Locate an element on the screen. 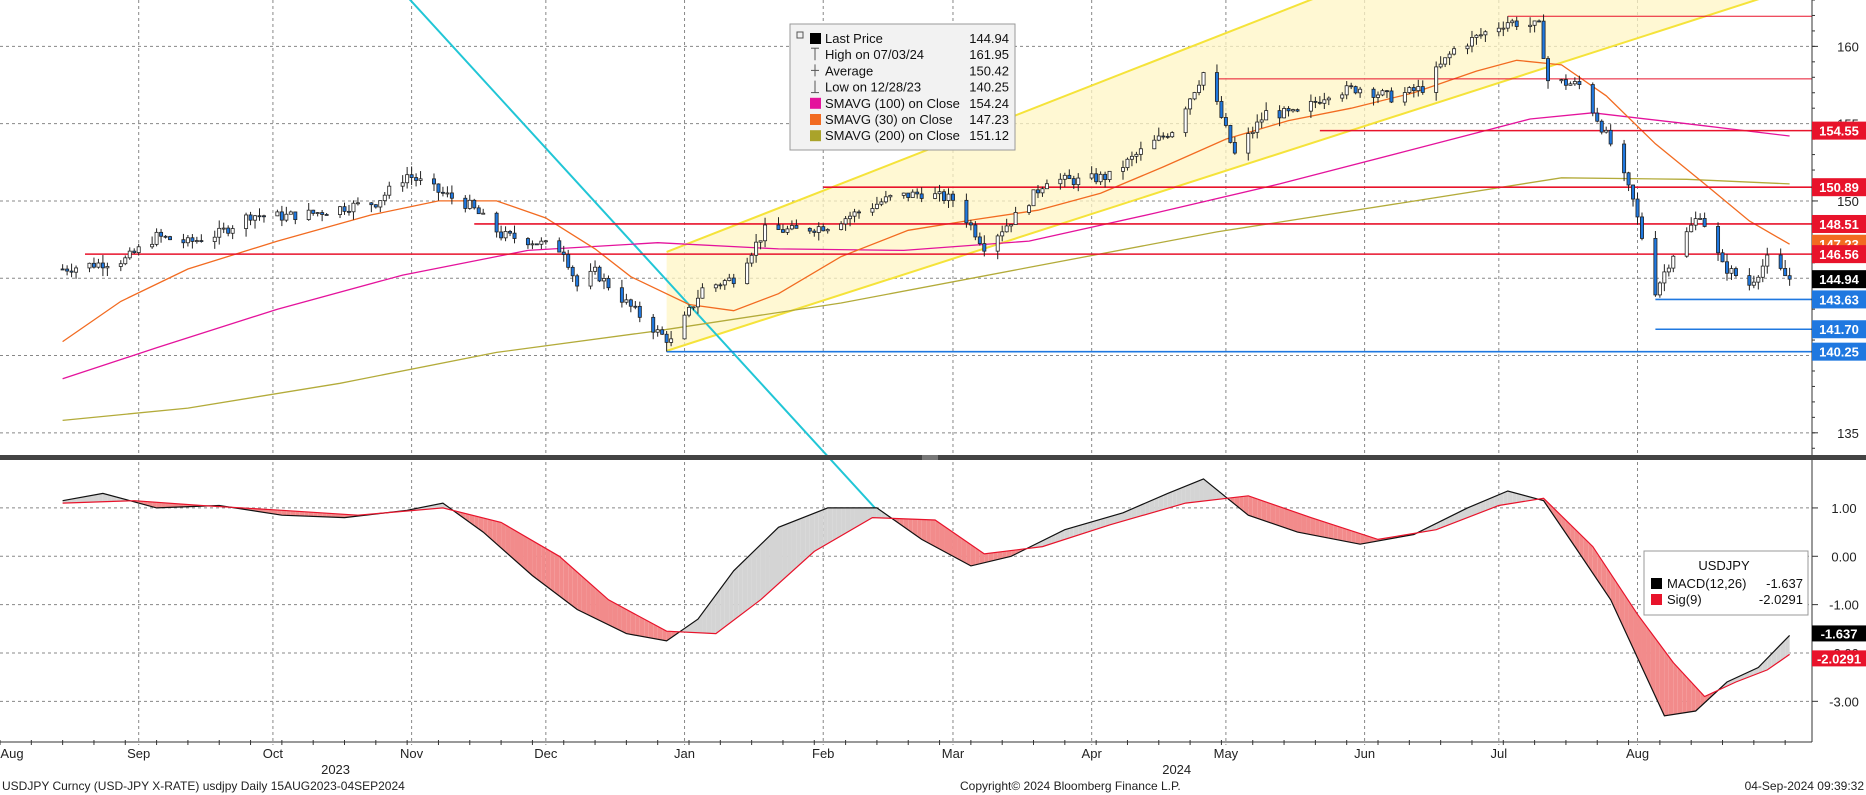 The image size is (1866, 795). year-label: 2023 is located at coordinates (335, 769).